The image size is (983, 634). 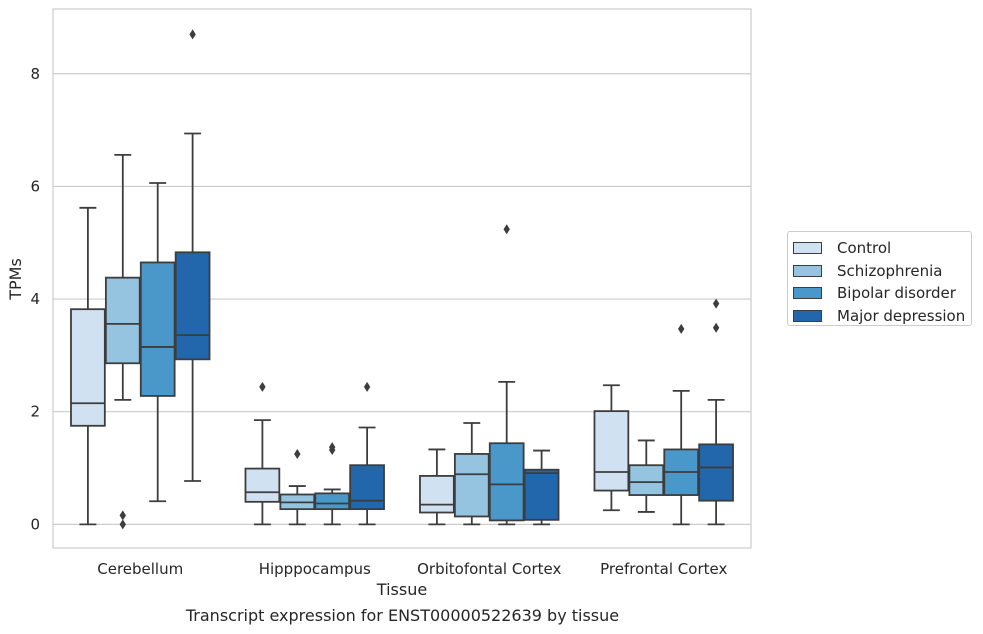 I want to click on y-tick-labels: 0 2 4 6 8, so click(x=35, y=299).